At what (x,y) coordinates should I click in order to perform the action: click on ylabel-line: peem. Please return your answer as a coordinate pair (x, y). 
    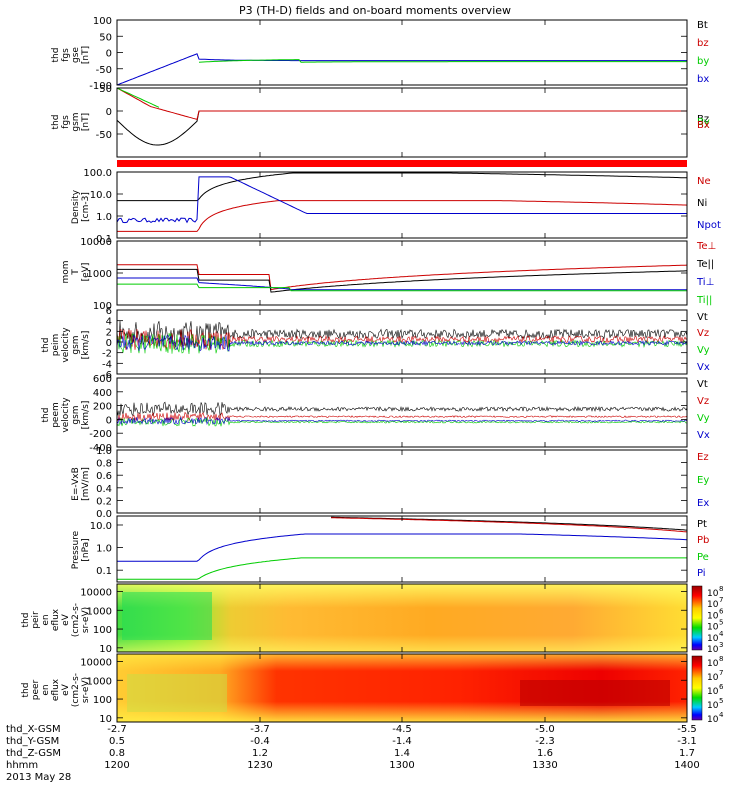
    Looking at the image, I should click on (56, 415).